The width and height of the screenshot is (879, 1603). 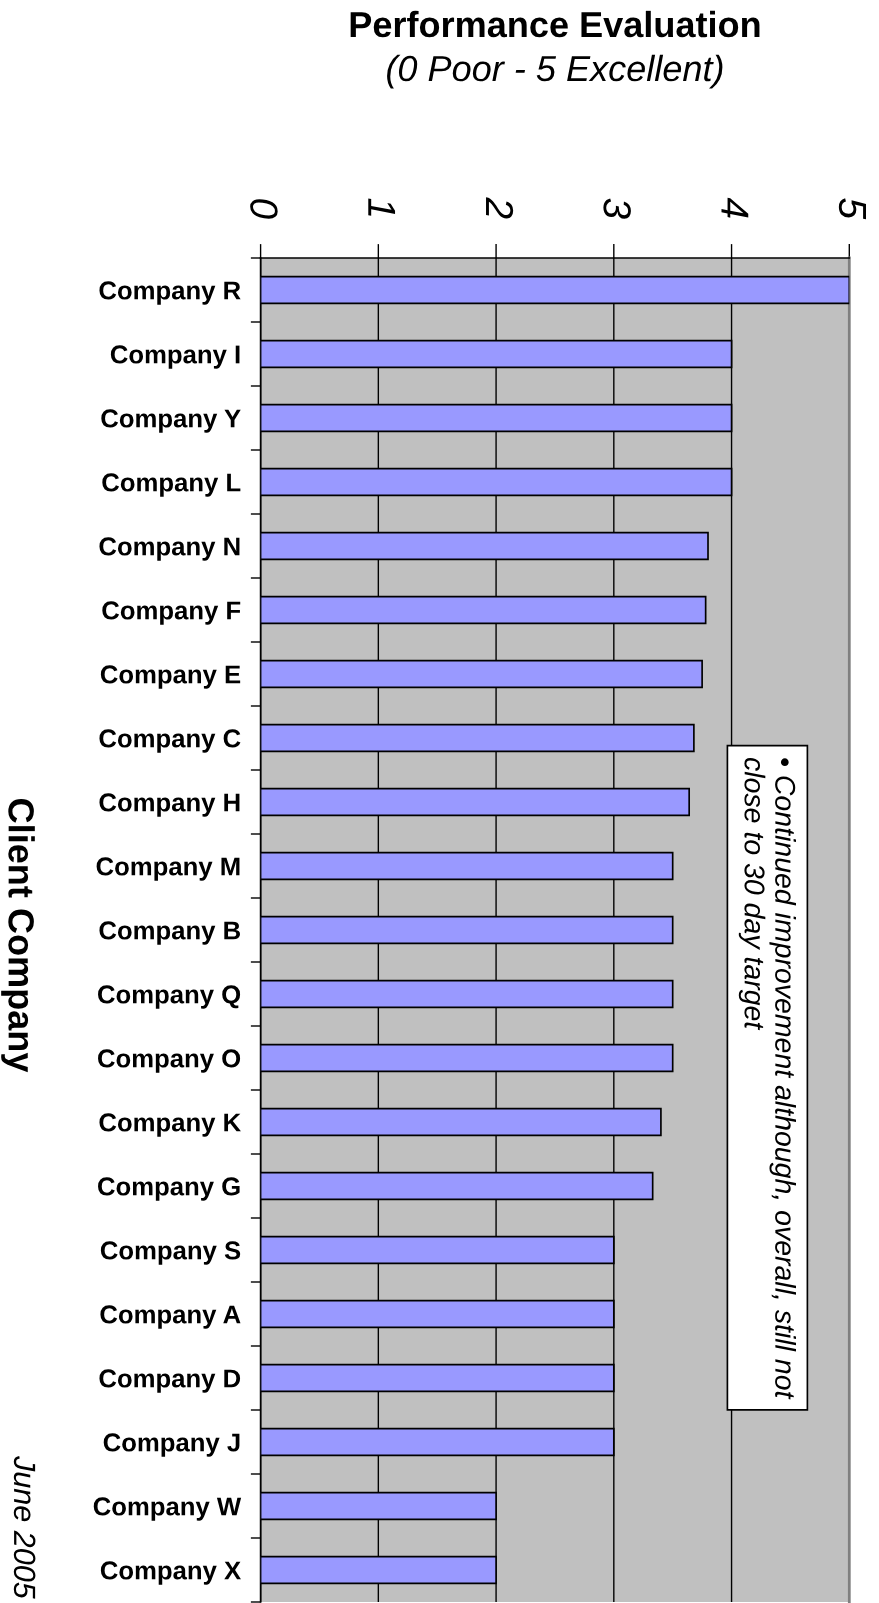 I want to click on x-tick-label: 2, so click(x=500, y=208).